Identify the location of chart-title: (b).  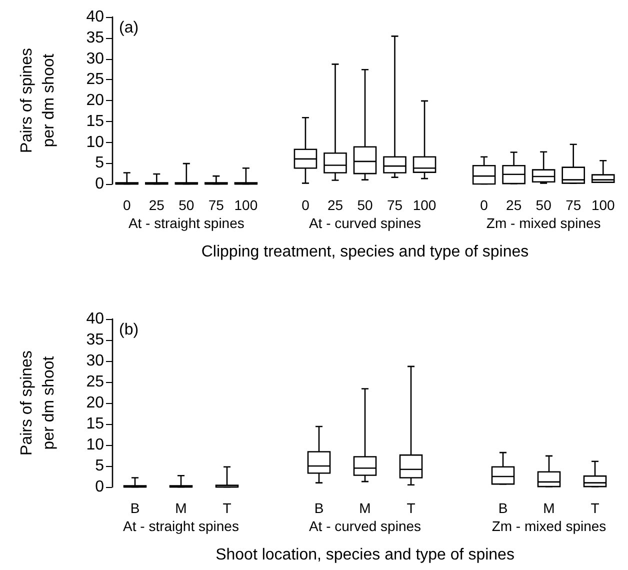
(129, 330).